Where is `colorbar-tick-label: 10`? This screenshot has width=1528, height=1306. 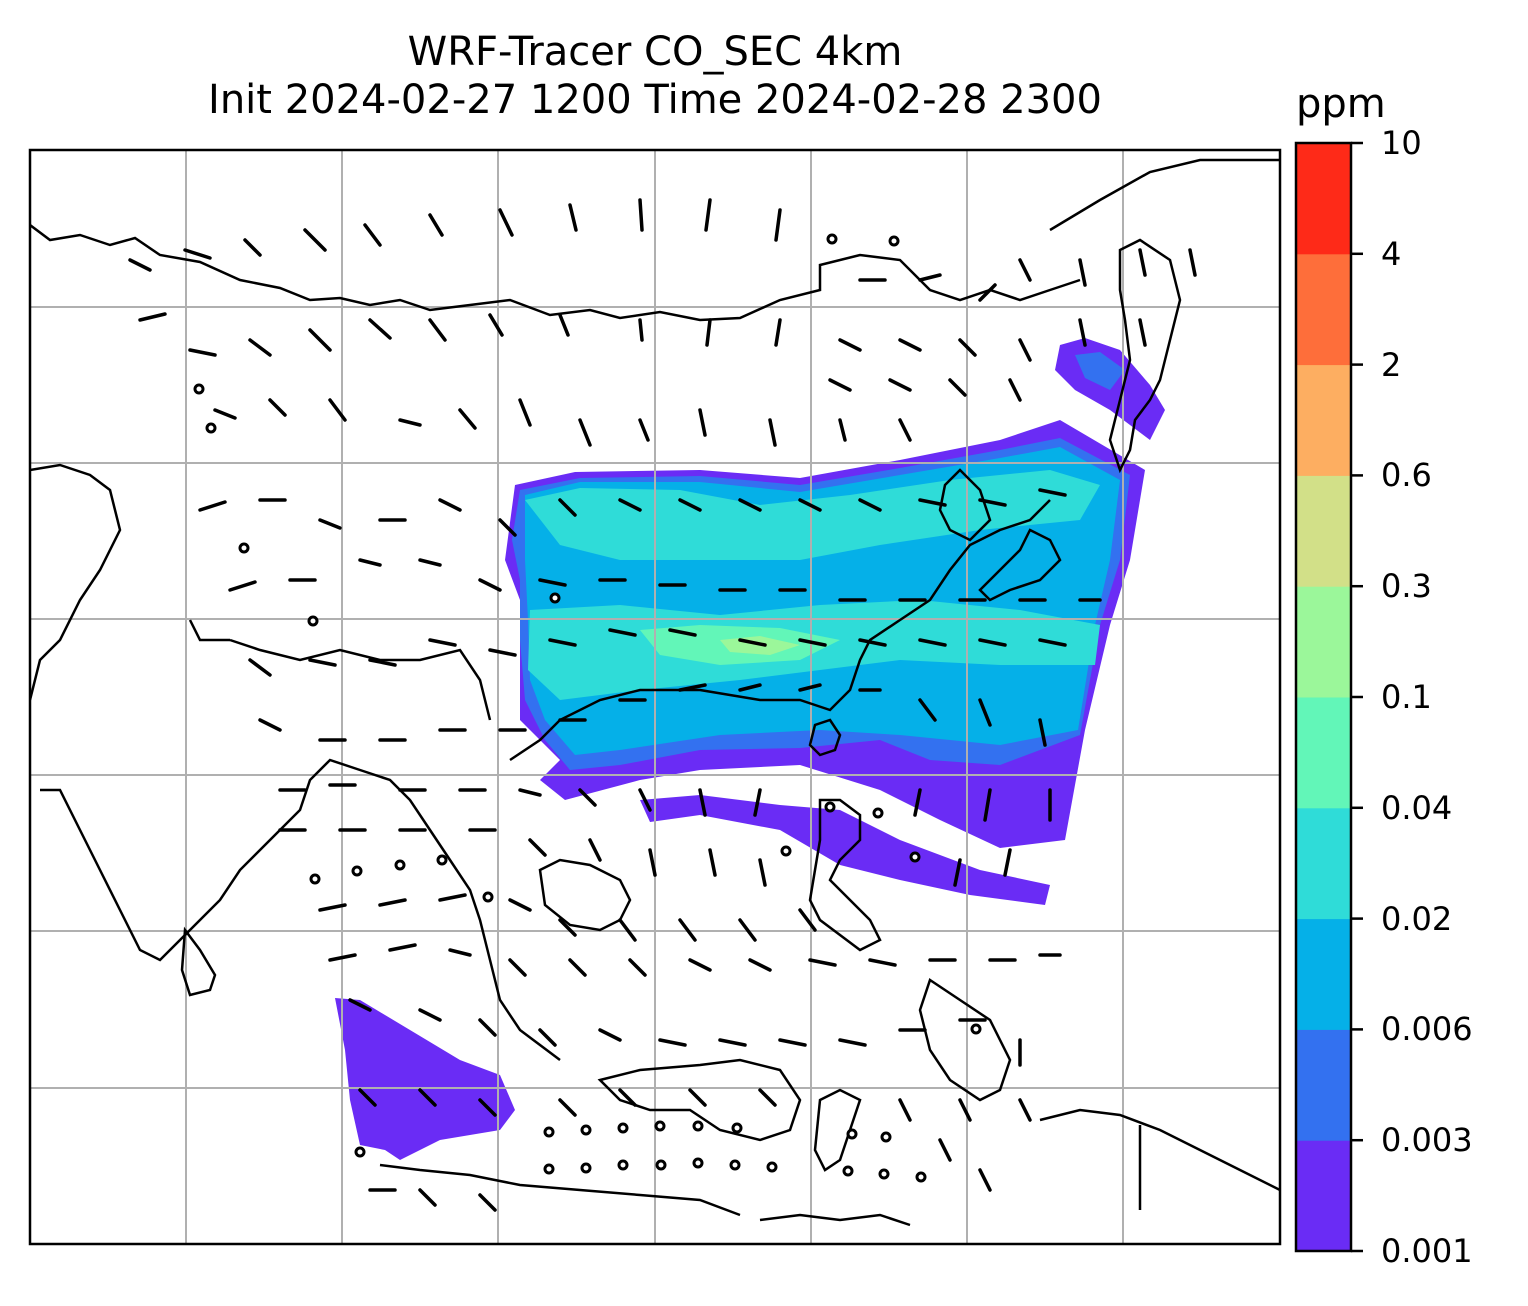 colorbar-tick-label: 10 is located at coordinates (1401, 143).